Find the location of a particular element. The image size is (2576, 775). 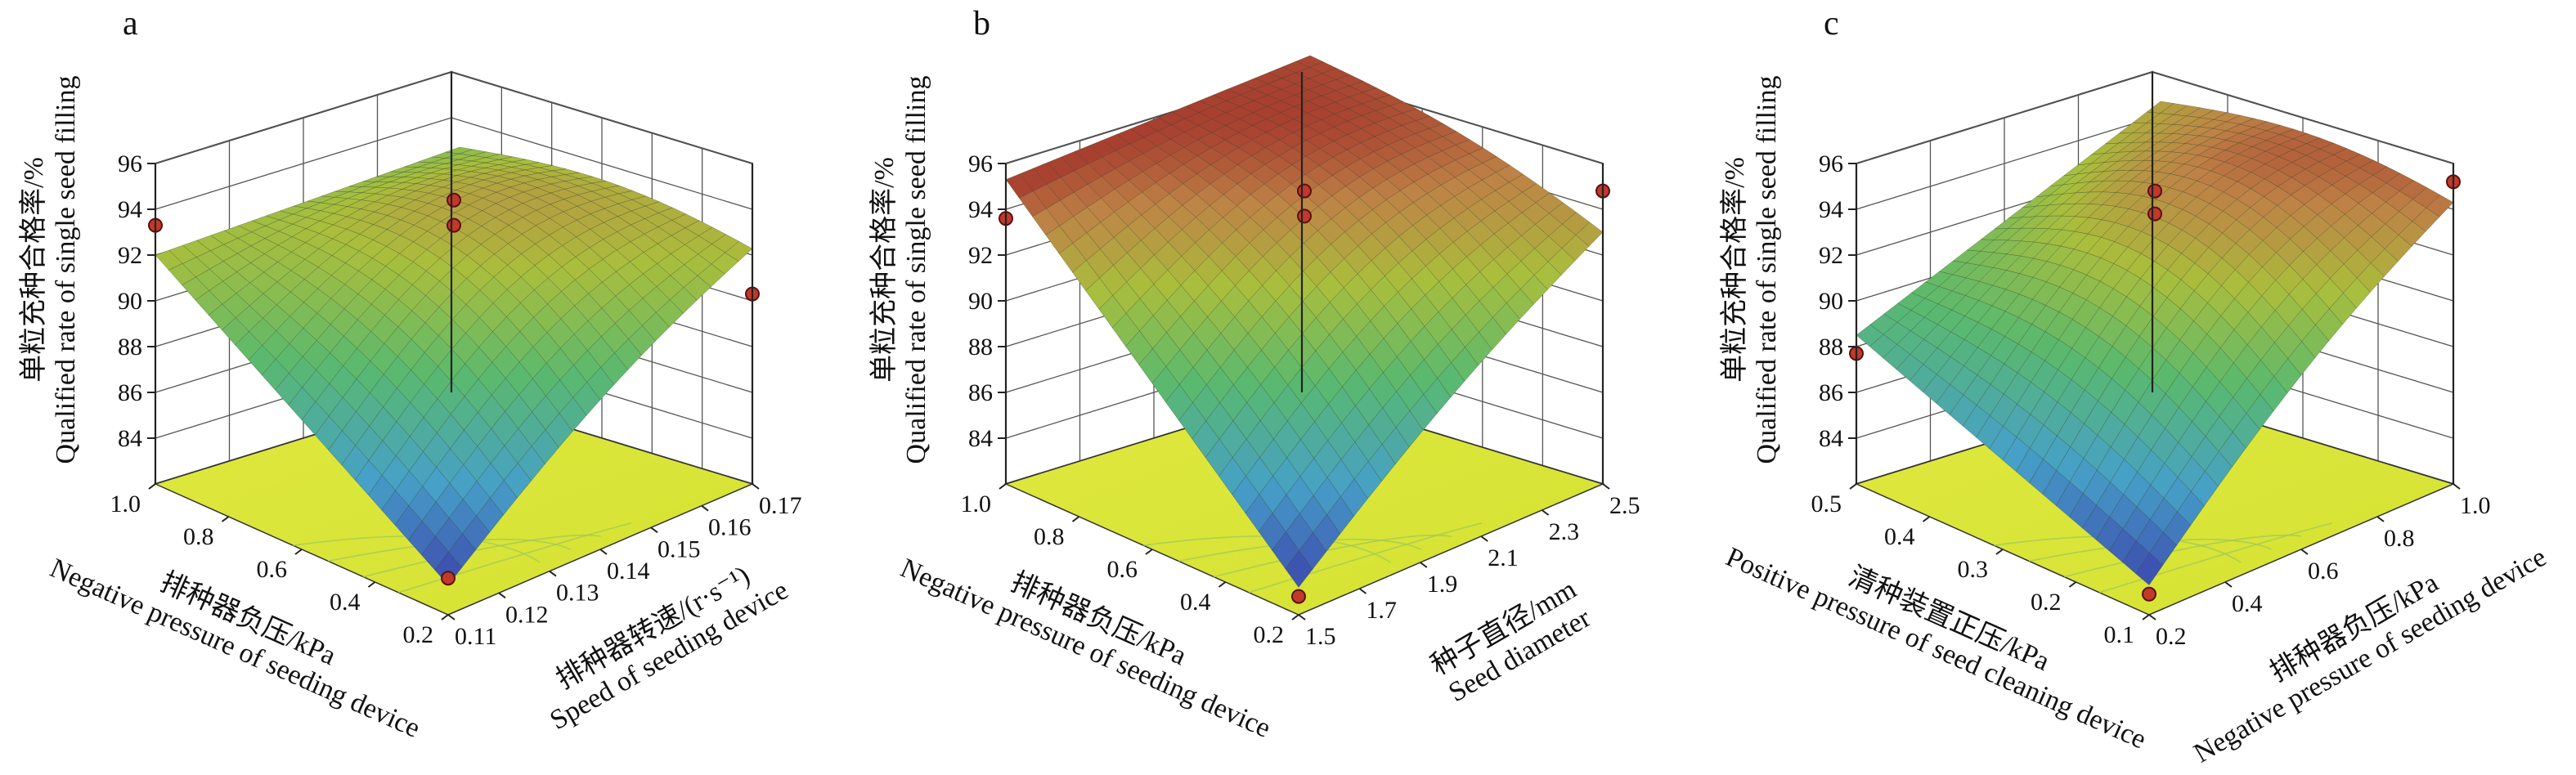

contour-line is located at coordinates (2150, 550).